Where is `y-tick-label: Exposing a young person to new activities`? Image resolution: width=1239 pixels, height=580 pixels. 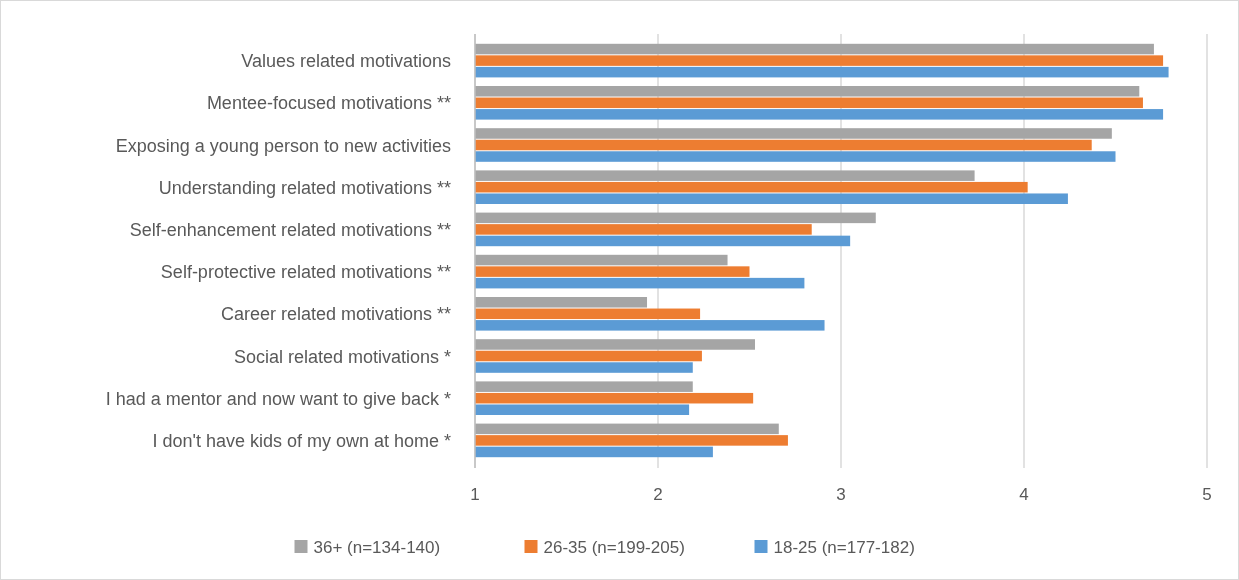
y-tick-label: Exposing a young person to new activities is located at coordinates (283, 145).